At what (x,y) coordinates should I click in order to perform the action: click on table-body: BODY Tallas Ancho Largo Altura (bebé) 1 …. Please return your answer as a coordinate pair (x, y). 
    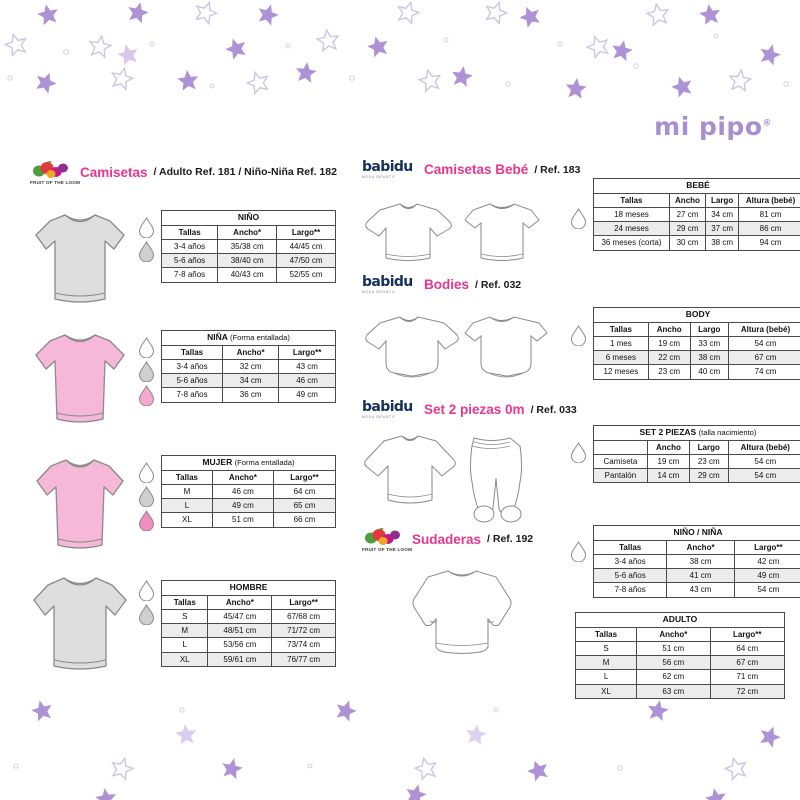
    Looking at the image, I should click on (696, 343).